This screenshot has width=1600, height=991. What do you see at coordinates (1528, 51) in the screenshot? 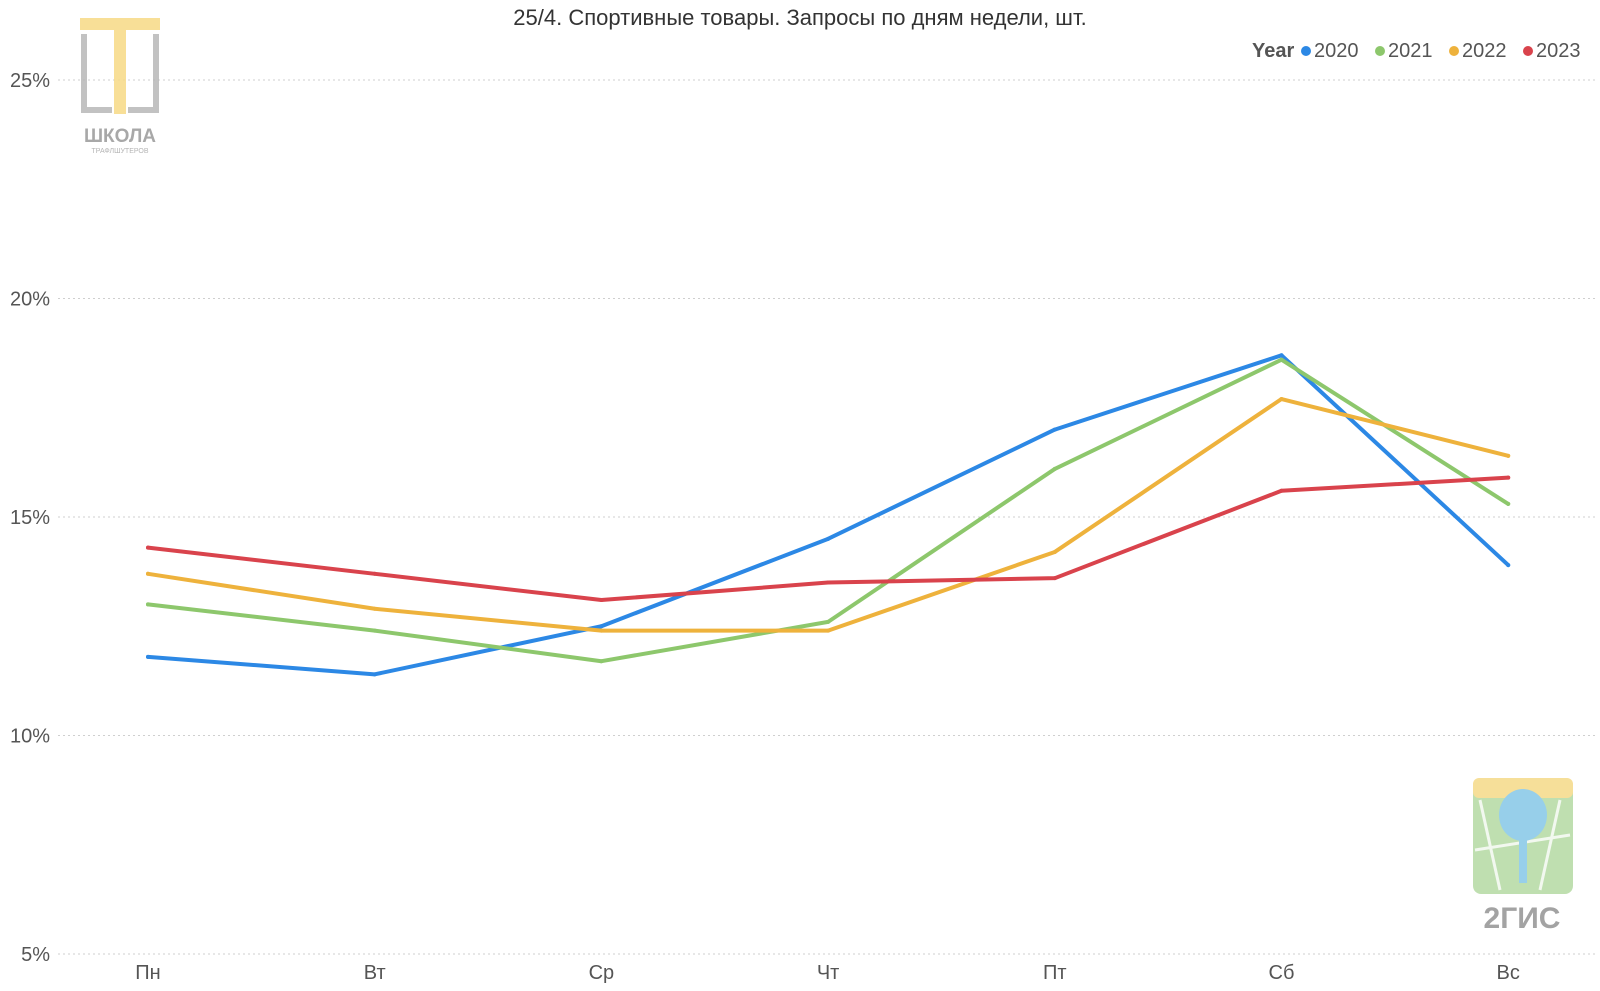
I see `legend-marker-2023` at bounding box center [1528, 51].